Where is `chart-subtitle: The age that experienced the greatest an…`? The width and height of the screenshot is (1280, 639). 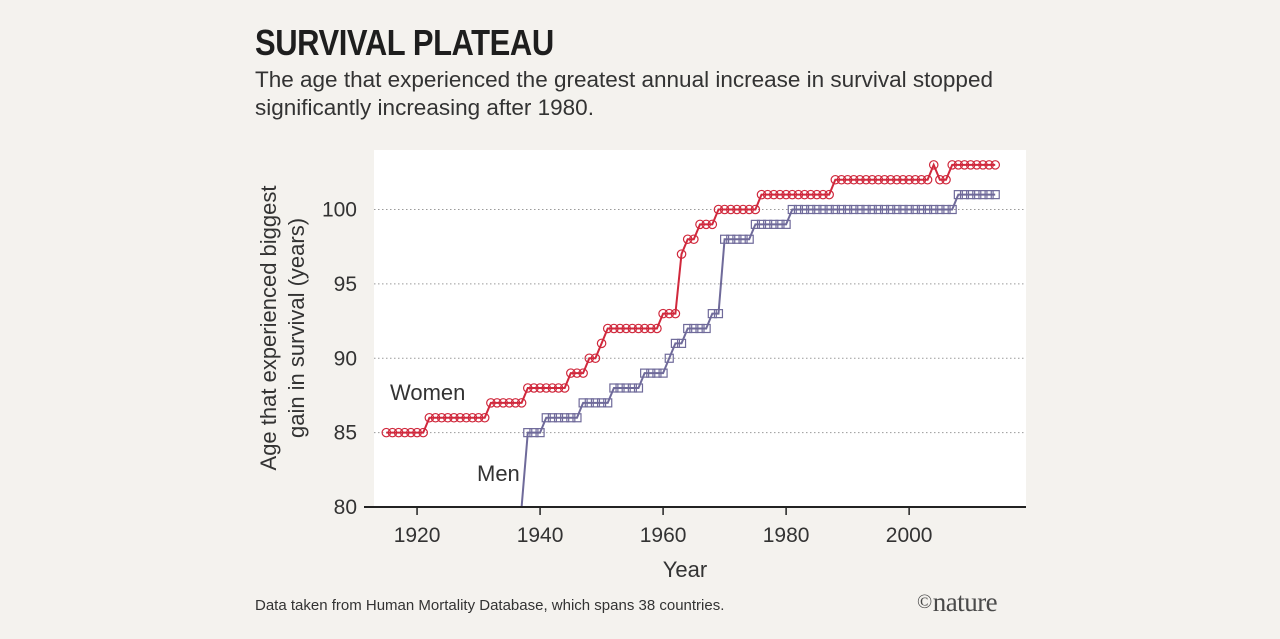
chart-subtitle: The age that experienced the greatest an… is located at coordinates (624, 93).